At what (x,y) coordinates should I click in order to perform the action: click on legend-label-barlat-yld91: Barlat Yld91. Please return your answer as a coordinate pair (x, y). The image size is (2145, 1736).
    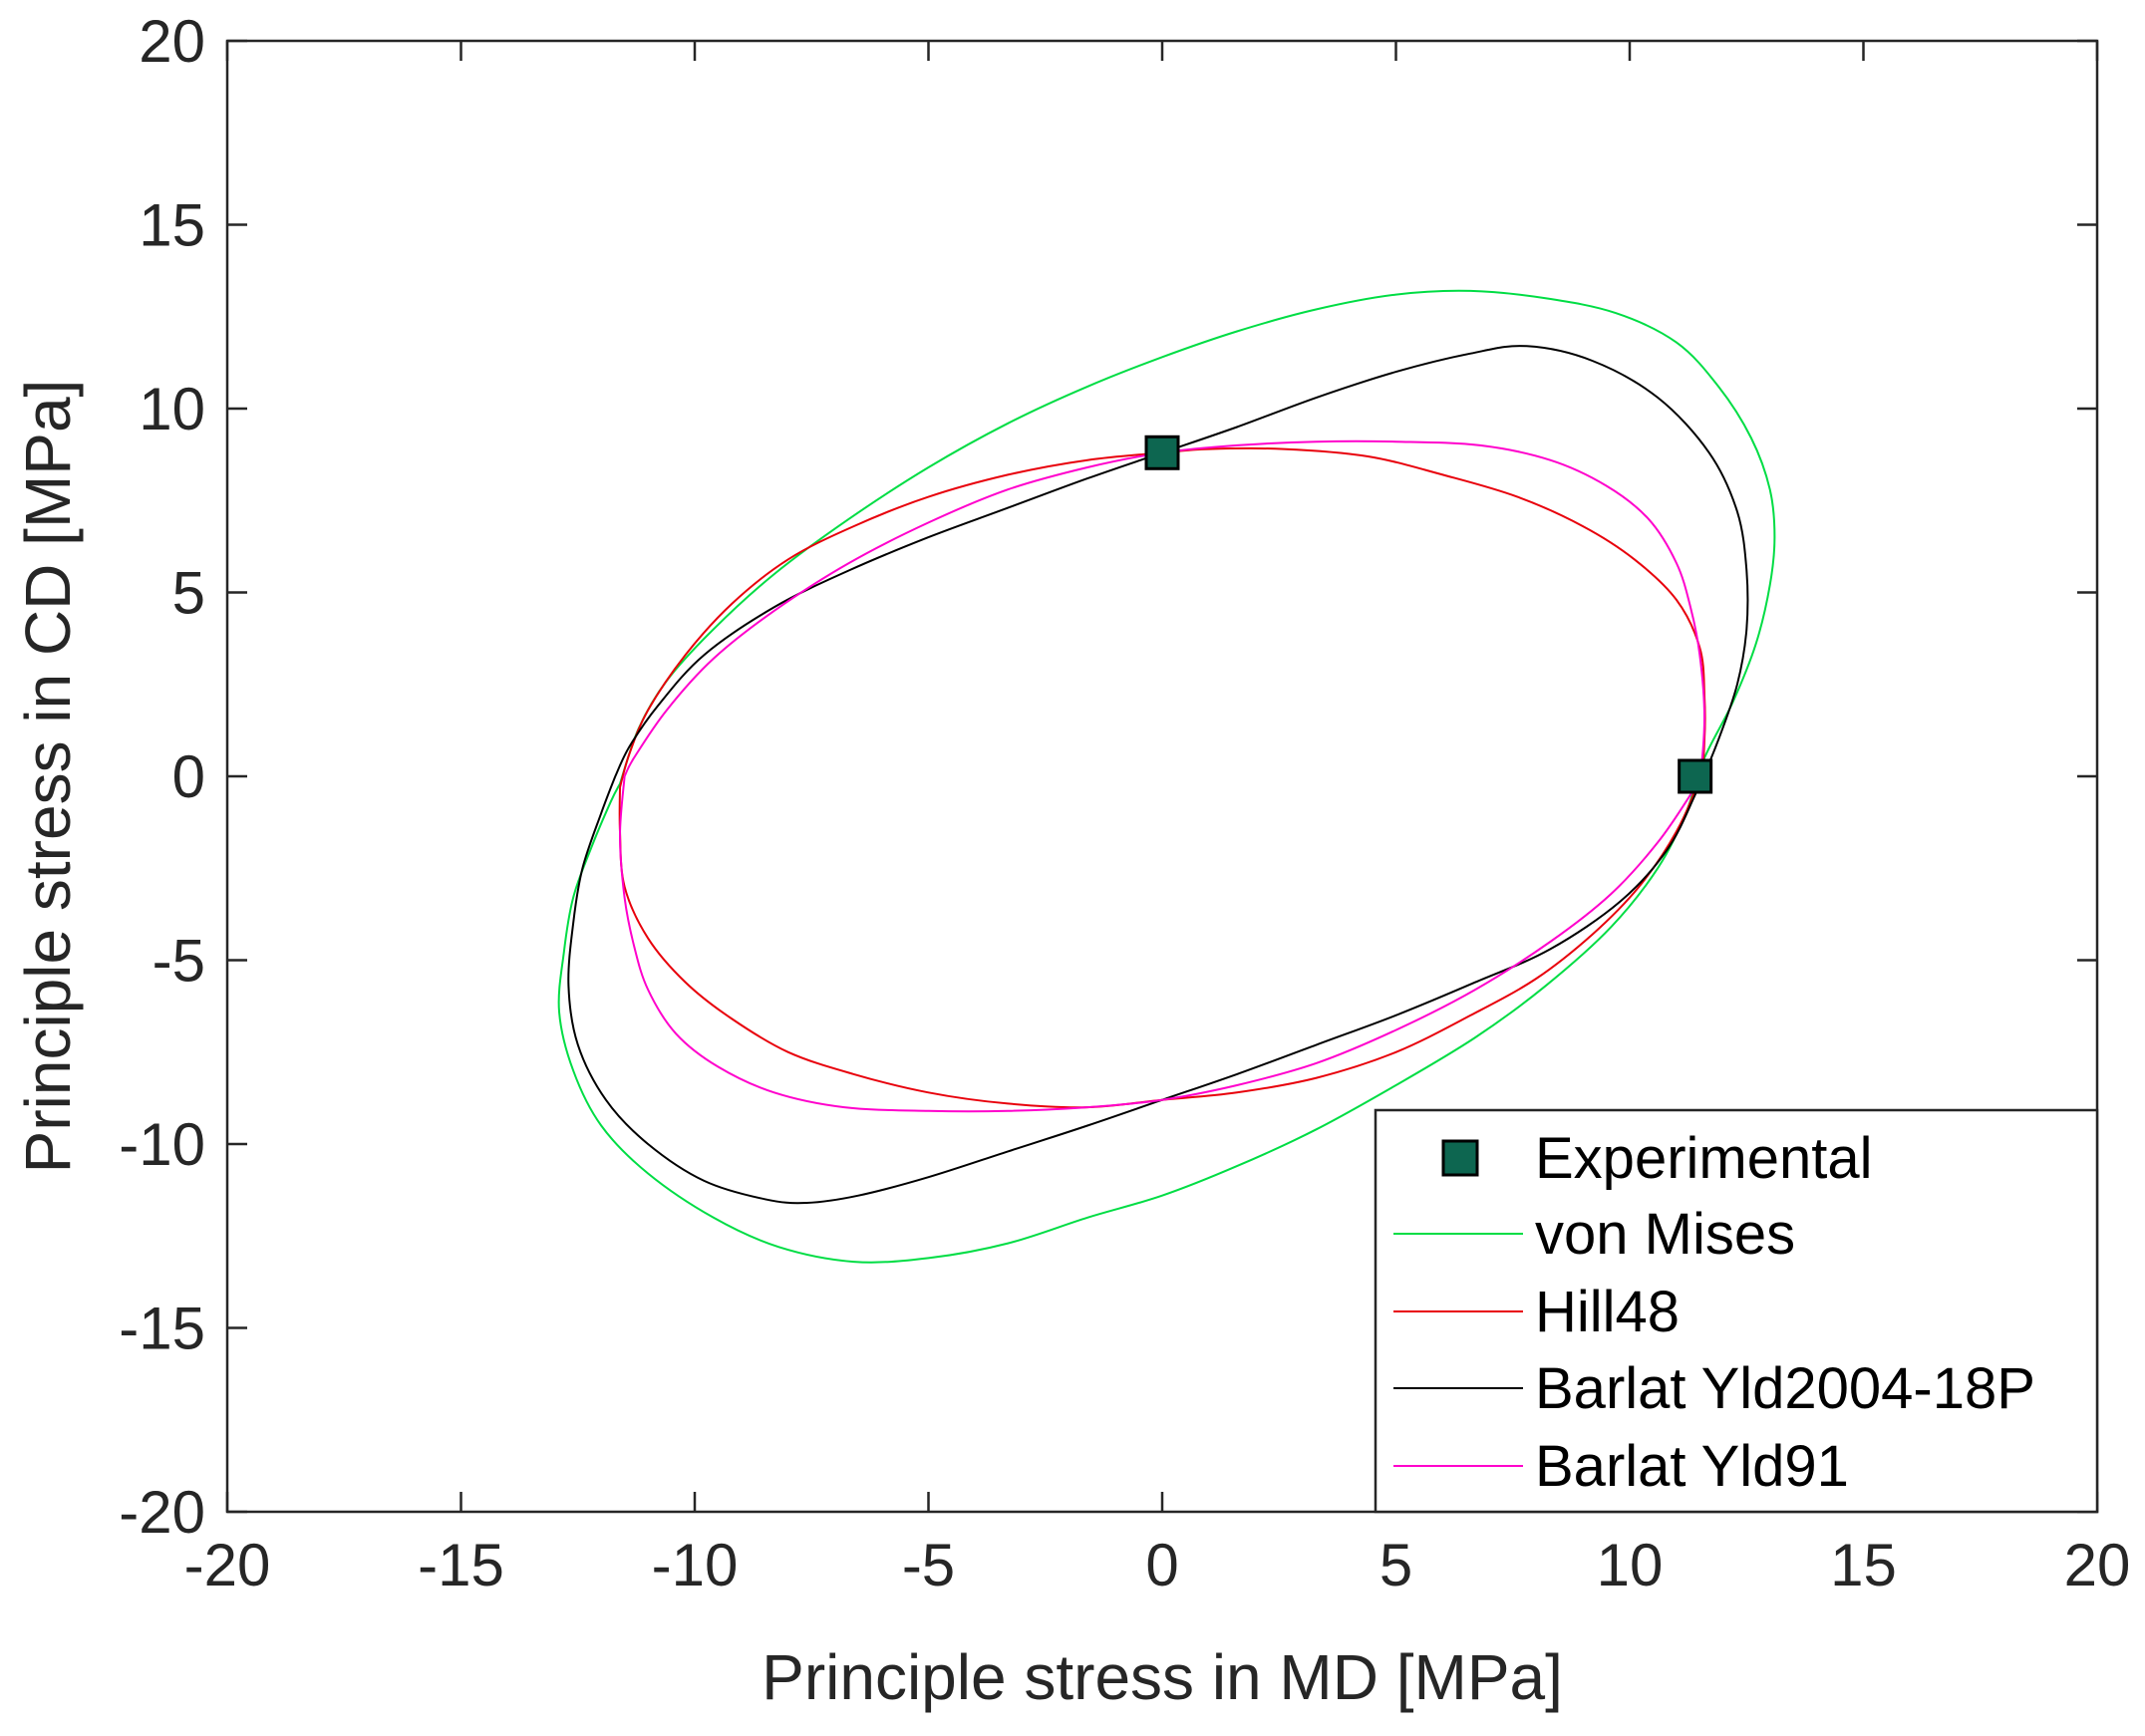
    Looking at the image, I should click on (1692, 1466).